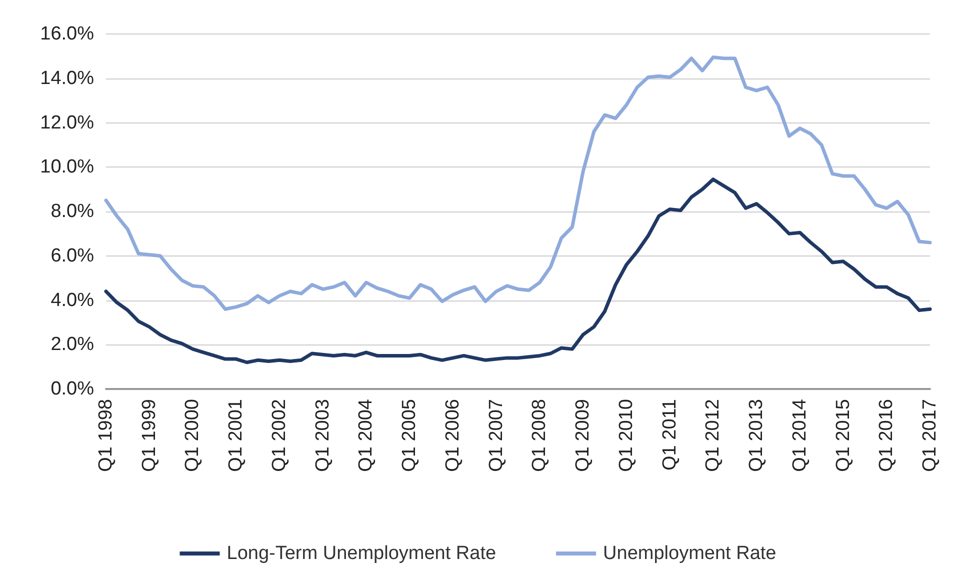 The height and width of the screenshot is (576, 956). Describe the element at coordinates (887, 435) in the screenshot. I see `x-tick-label: Q1 2016` at that location.